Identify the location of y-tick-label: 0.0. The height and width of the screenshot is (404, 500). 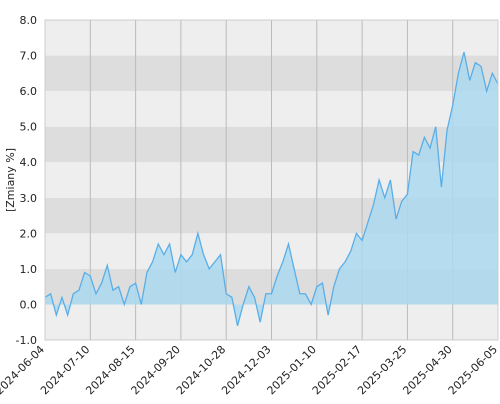
(29, 304).